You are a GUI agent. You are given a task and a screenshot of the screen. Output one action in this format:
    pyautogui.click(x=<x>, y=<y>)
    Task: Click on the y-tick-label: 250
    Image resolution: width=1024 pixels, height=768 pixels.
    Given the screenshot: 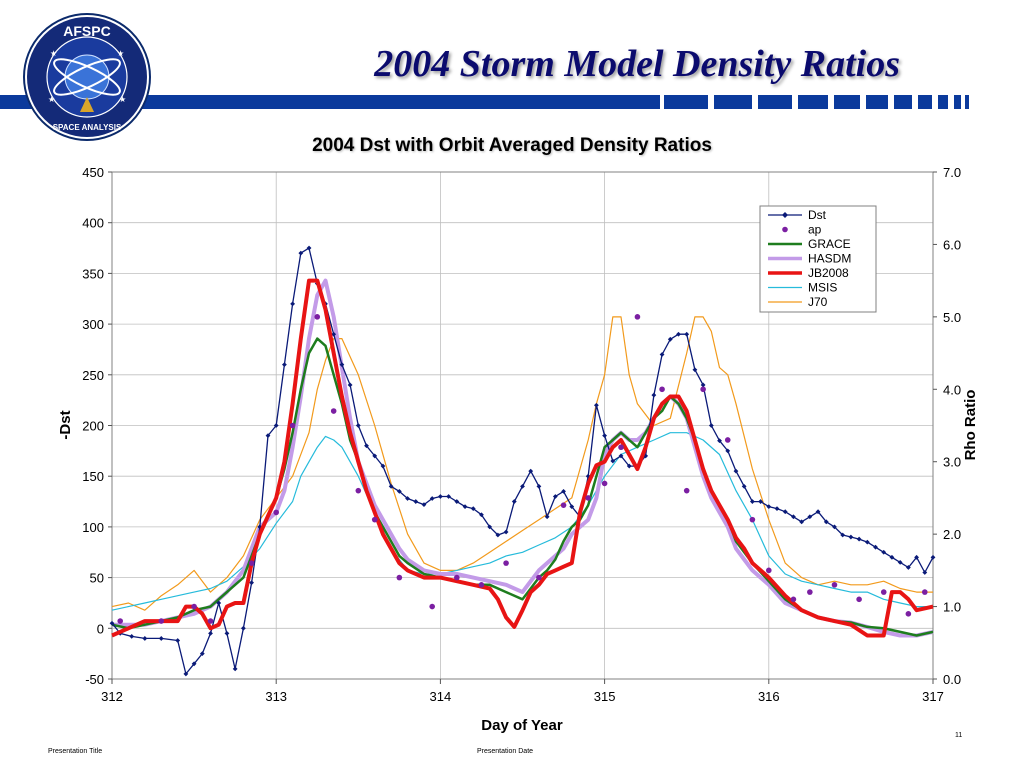 What is the action you would take?
    pyautogui.click(x=93, y=375)
    